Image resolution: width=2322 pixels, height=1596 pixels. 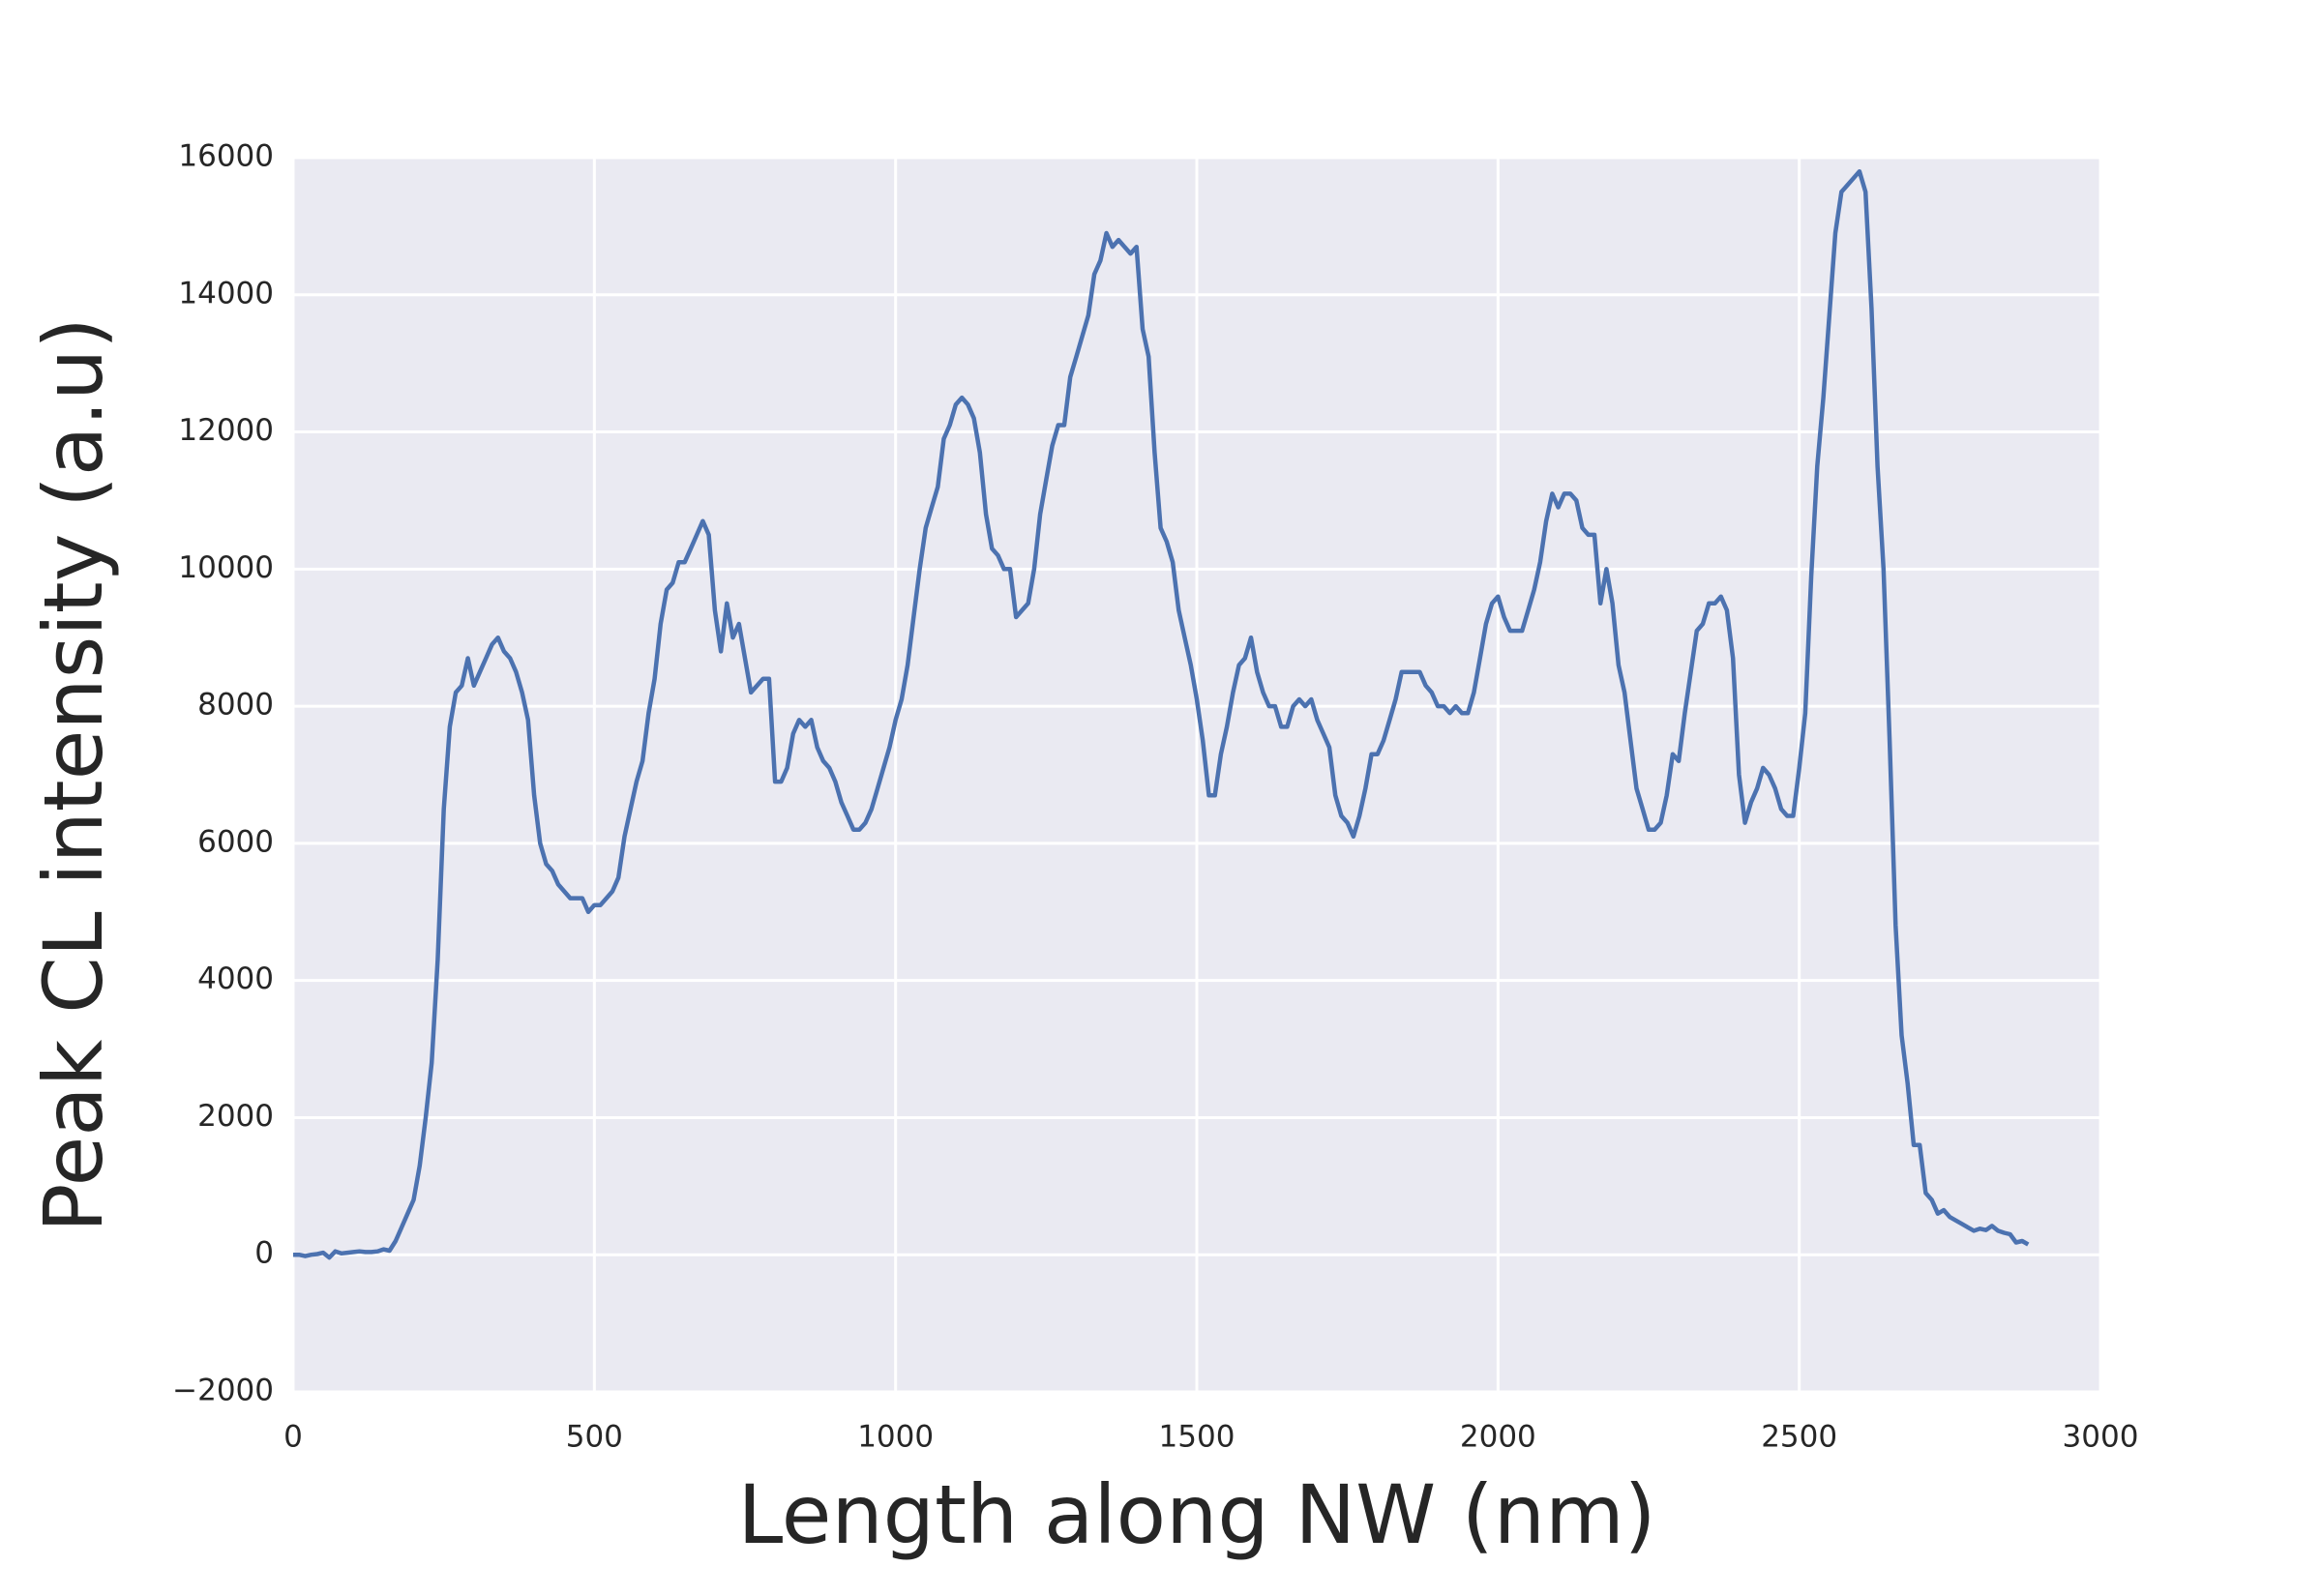 What do you see at coordinates (235, 705) in the screenshot?
I see `y-tick-label: 8000` at bounding box center [235, 705].